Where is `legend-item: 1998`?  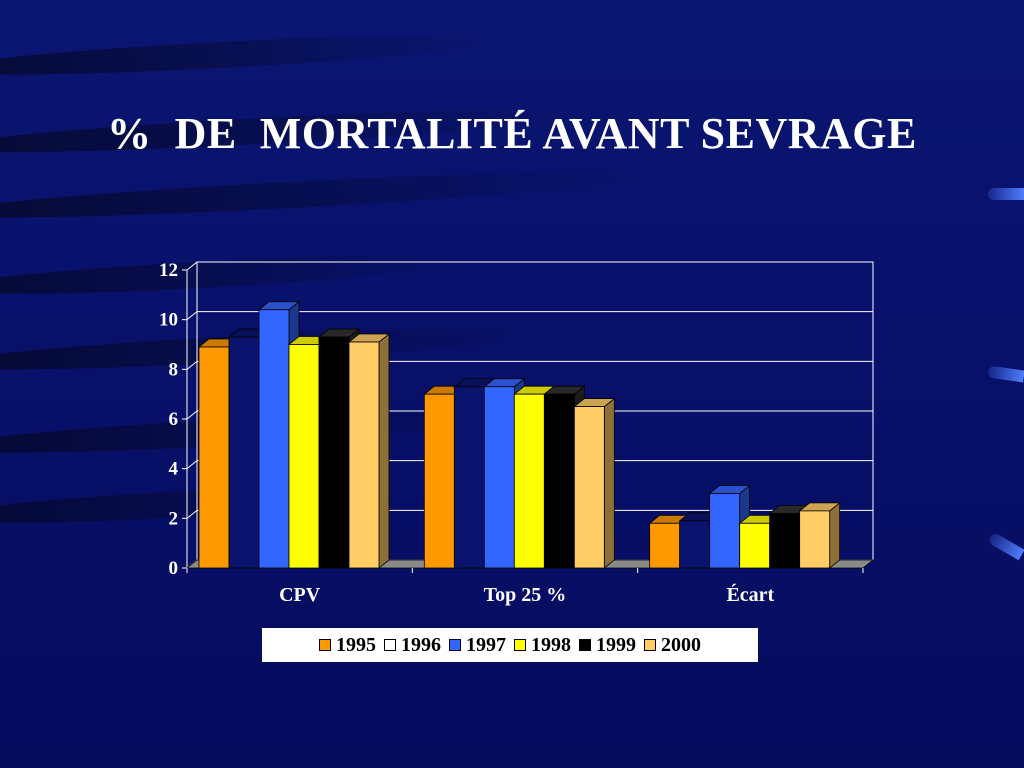
legend-item: 1998 is located at coordinates (542, 645).